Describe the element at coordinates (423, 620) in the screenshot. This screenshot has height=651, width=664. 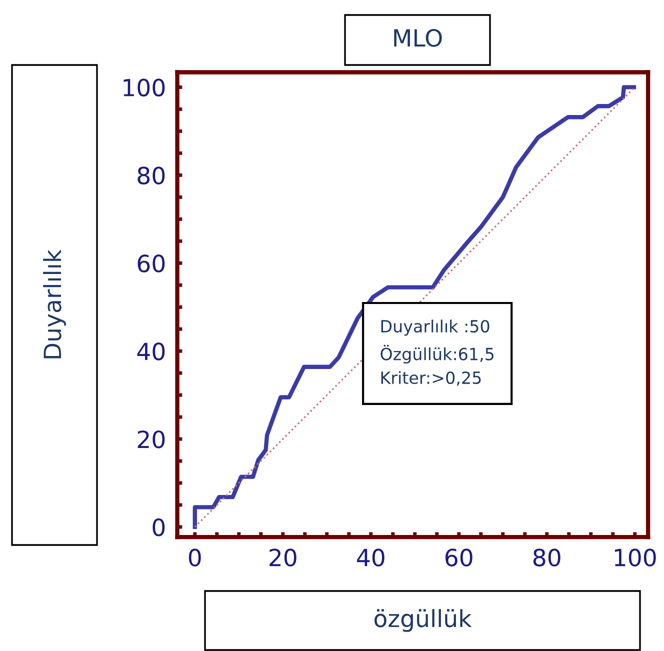
I see `x-axis-title: özgüllük` at that location.